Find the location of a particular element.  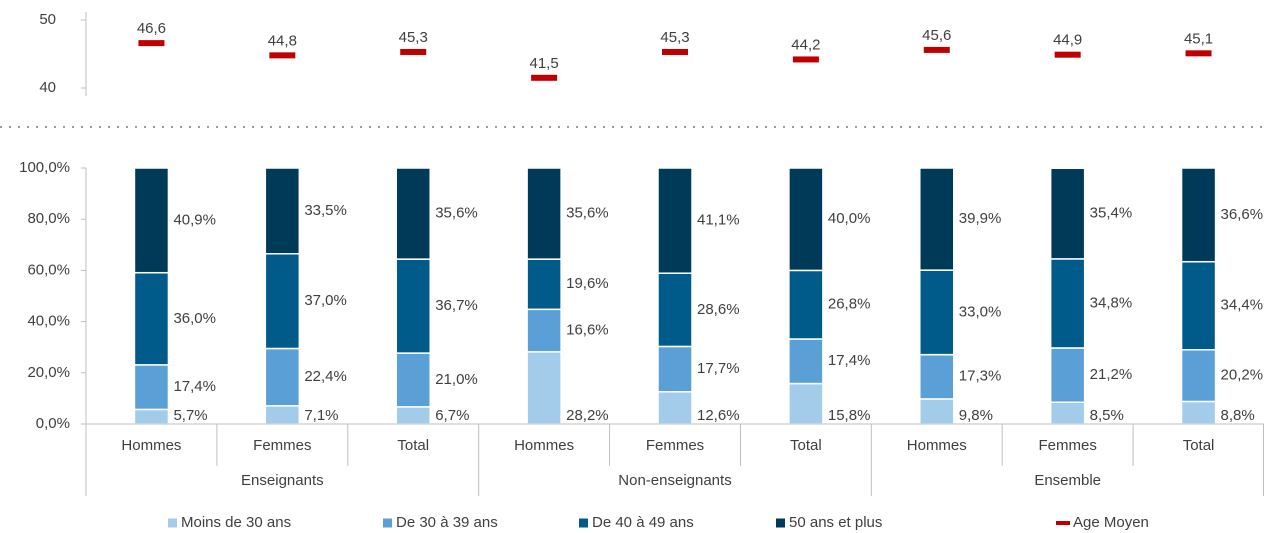

y-tick-label: 0,0% is located at coordinates (53, 423).